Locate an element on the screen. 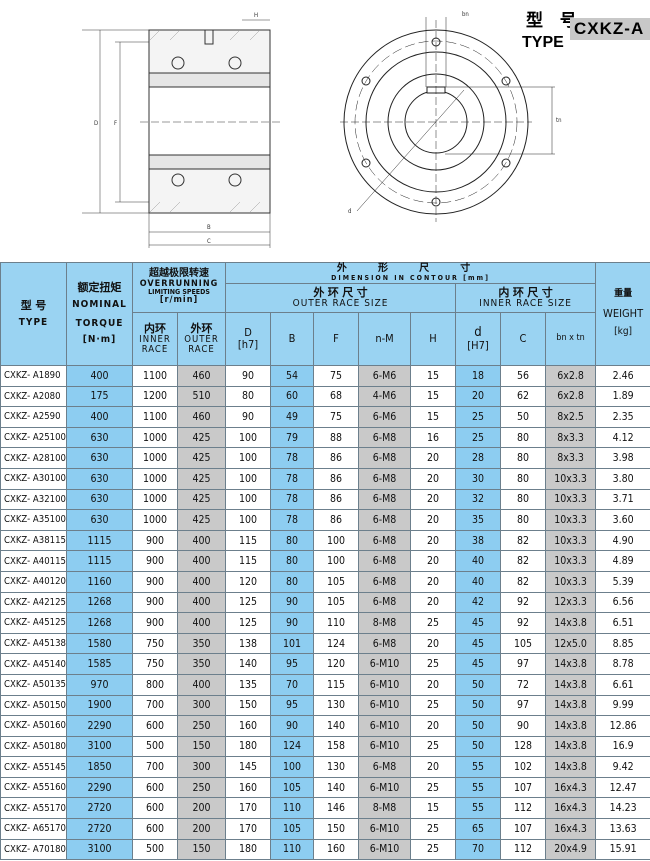  cell-B: 49 is located at coordinates (292, 417).